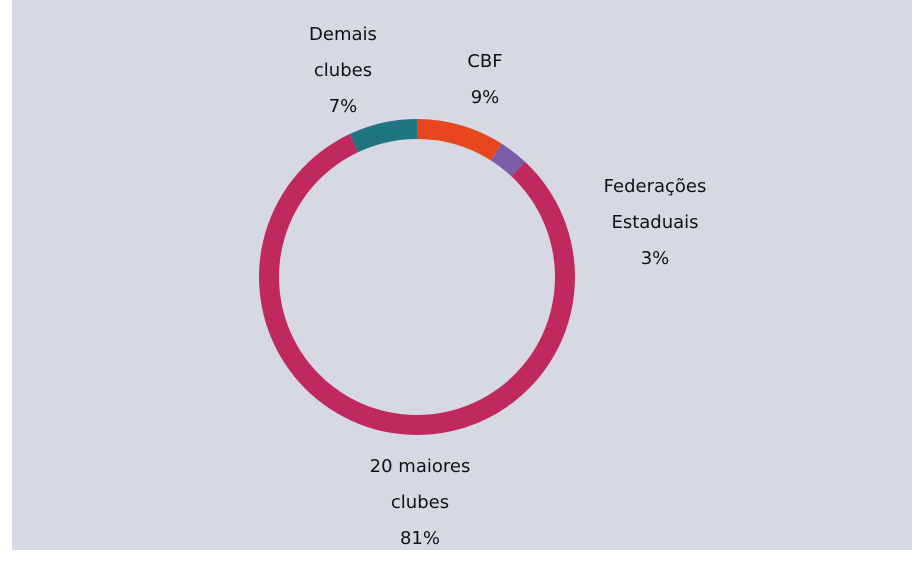  I want to click on category-label: Demais clubes, so click(343, 52).